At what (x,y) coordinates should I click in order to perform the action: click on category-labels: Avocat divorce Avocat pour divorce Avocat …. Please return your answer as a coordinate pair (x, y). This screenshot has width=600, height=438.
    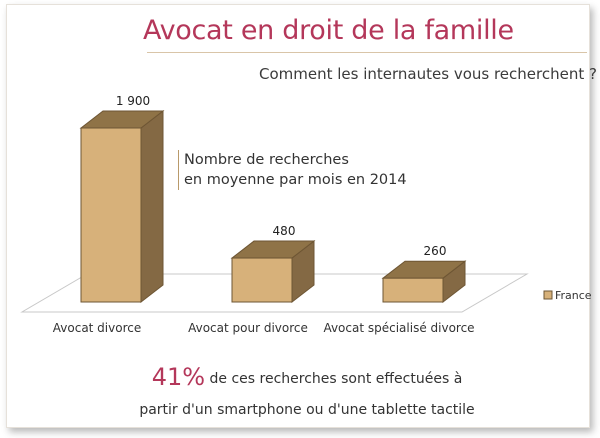
    Looking at the image, I should click on (264, 328).